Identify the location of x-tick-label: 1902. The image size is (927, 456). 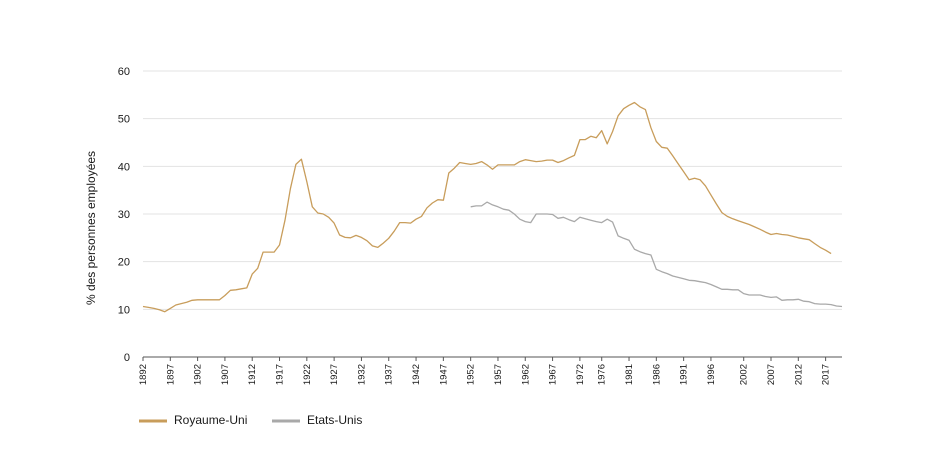
(198, 374).